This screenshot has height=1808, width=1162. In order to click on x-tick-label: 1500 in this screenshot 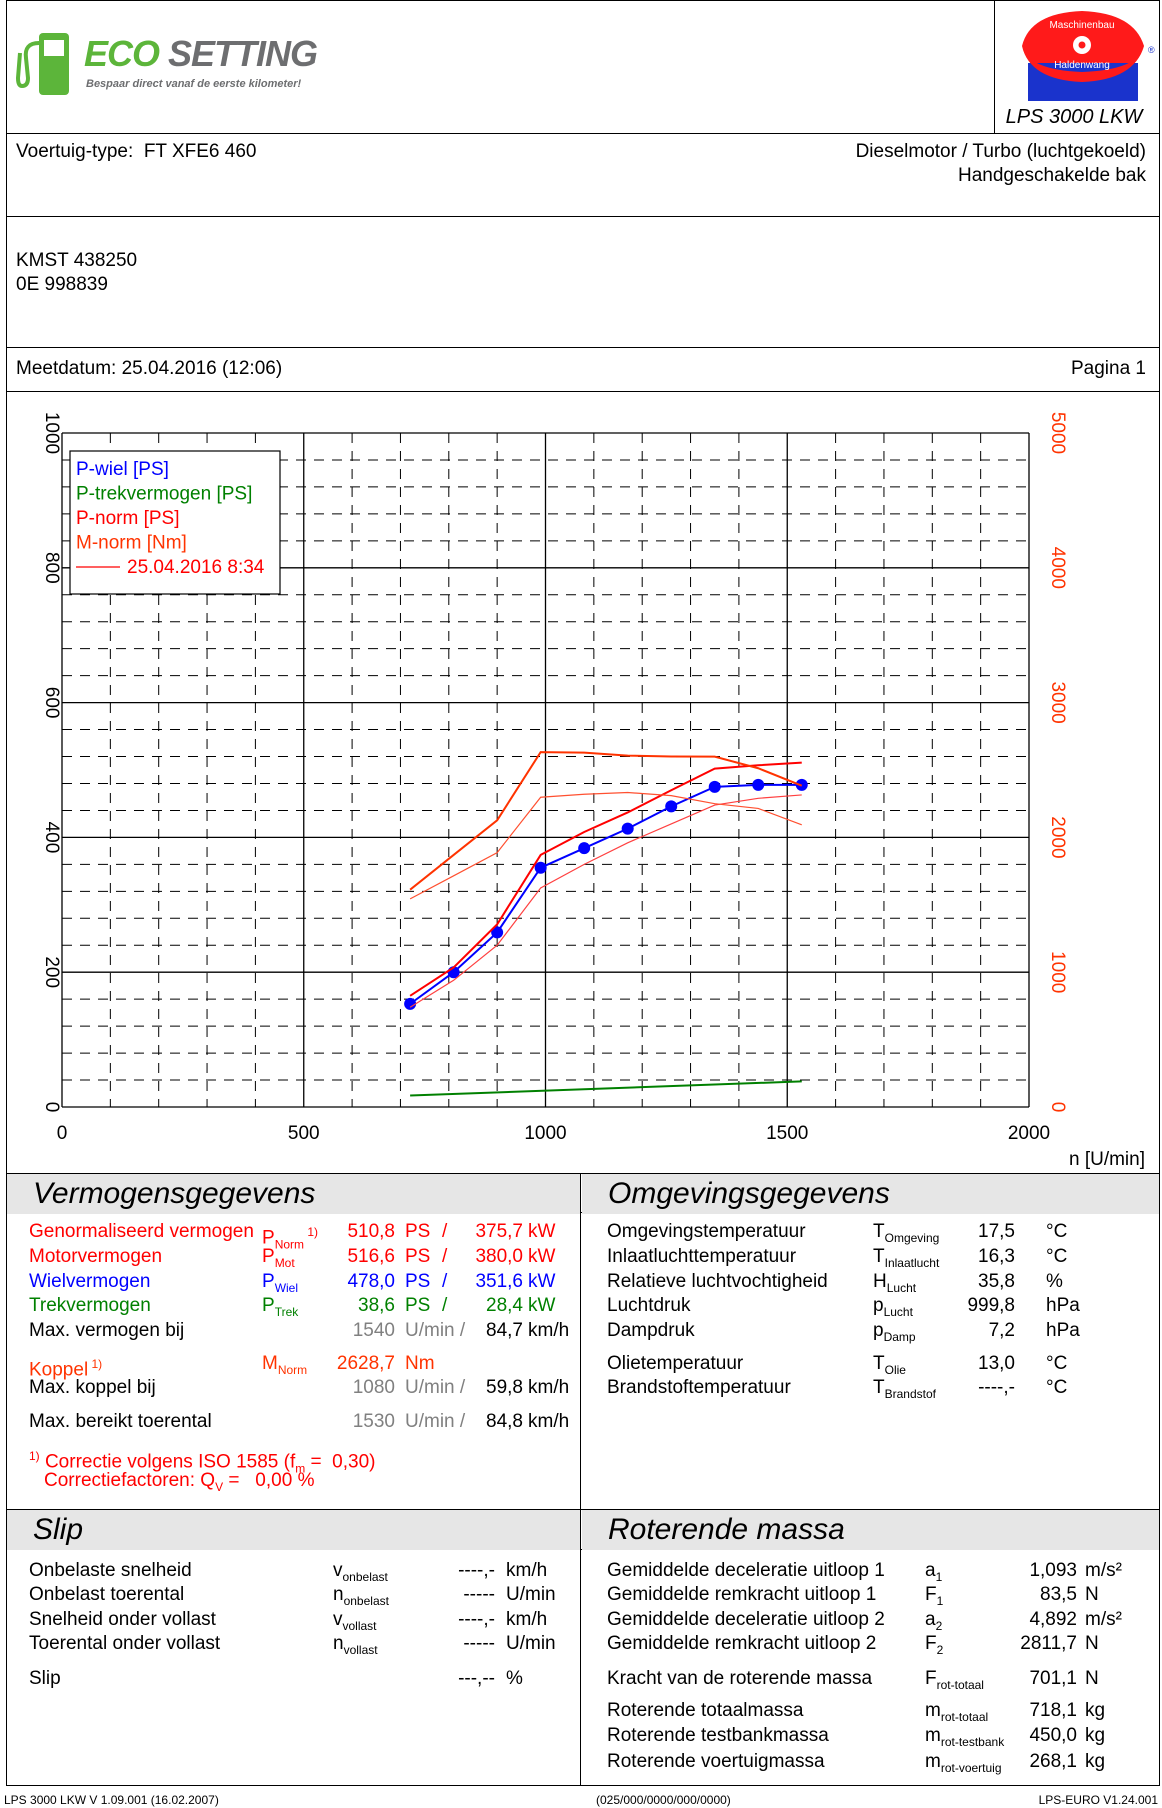, I will do `click(787, 1133)`.